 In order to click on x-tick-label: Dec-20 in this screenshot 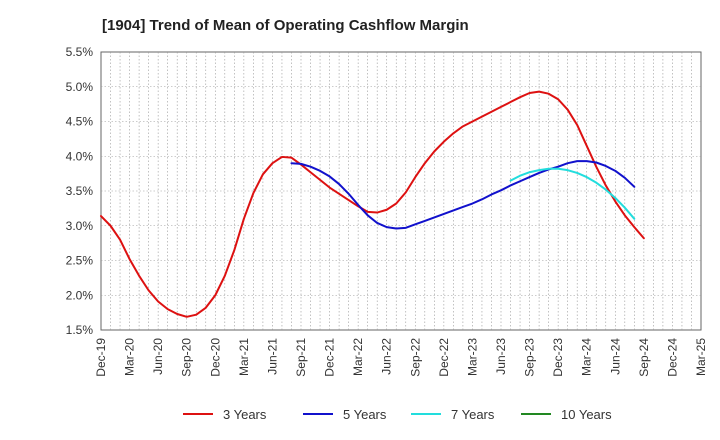, I will do `click(215, 357)`.